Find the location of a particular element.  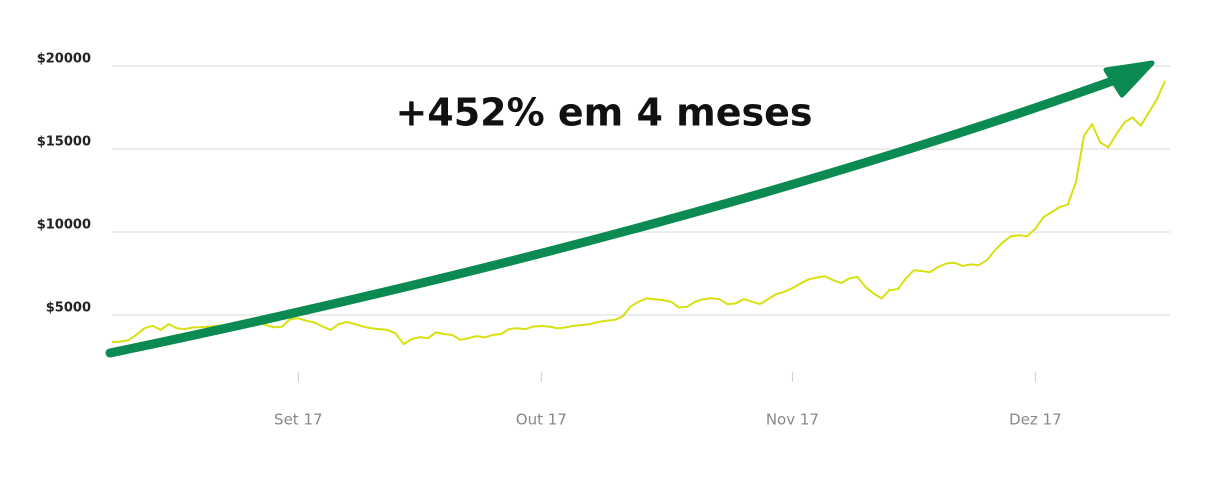

arrow-head is located at coordinates (1129, 79).